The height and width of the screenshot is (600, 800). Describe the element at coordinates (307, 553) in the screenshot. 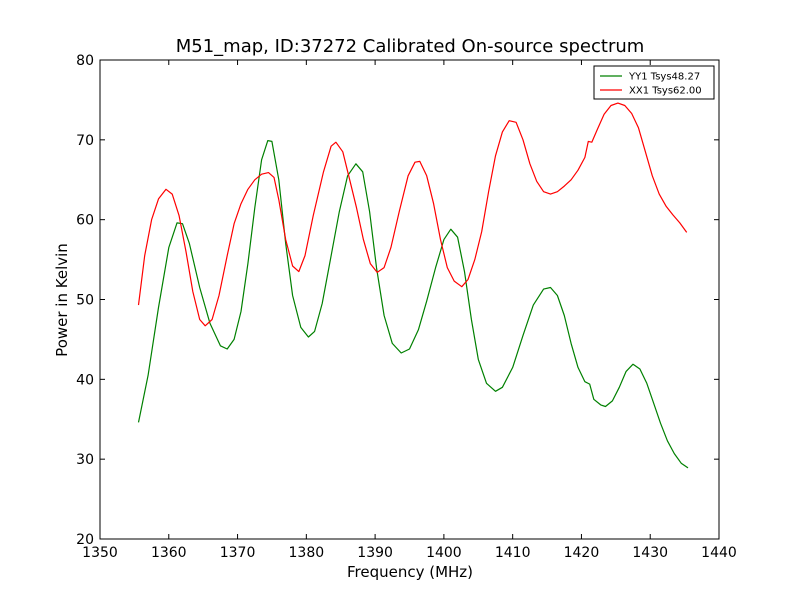

I see `x-tick-label: 1380` at that location.